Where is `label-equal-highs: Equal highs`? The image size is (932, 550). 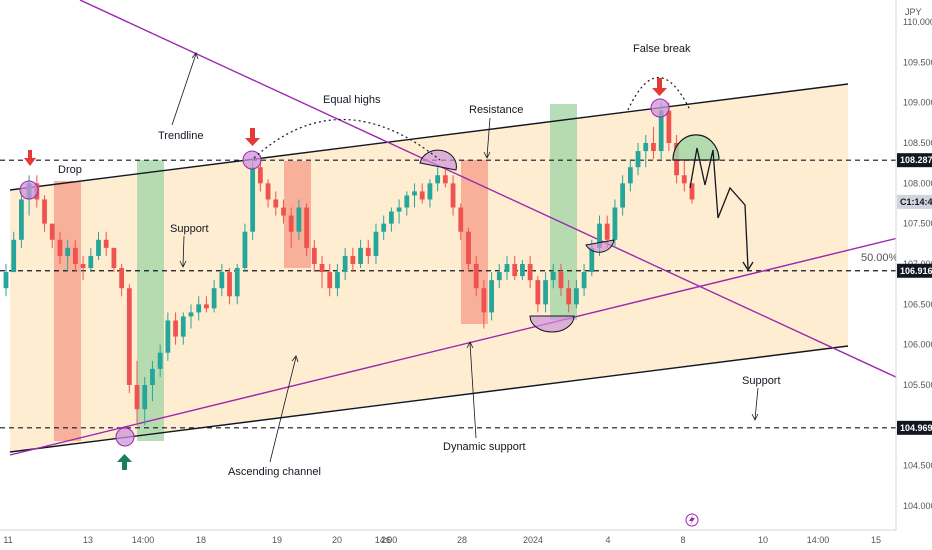
label-equal-highs: Equal highs is located at coordinates (352, 100).